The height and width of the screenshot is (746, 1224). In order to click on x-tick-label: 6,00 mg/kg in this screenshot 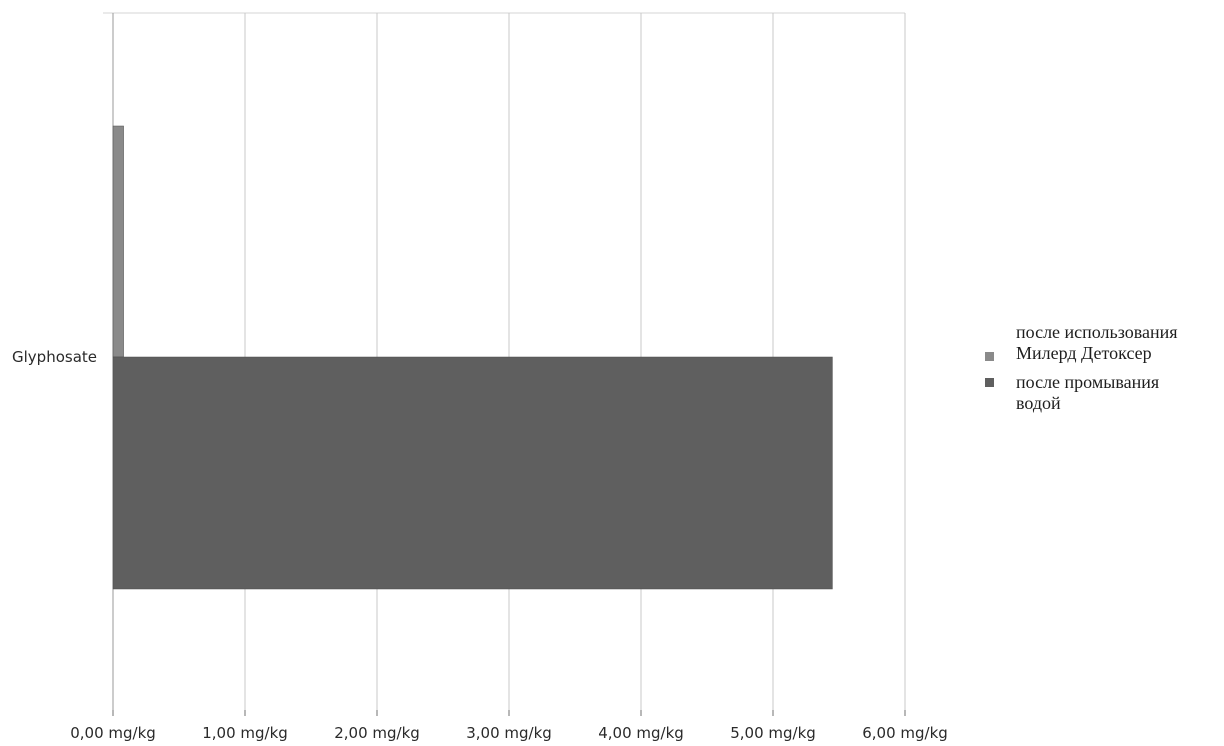, I will do `click(905, 733)`.